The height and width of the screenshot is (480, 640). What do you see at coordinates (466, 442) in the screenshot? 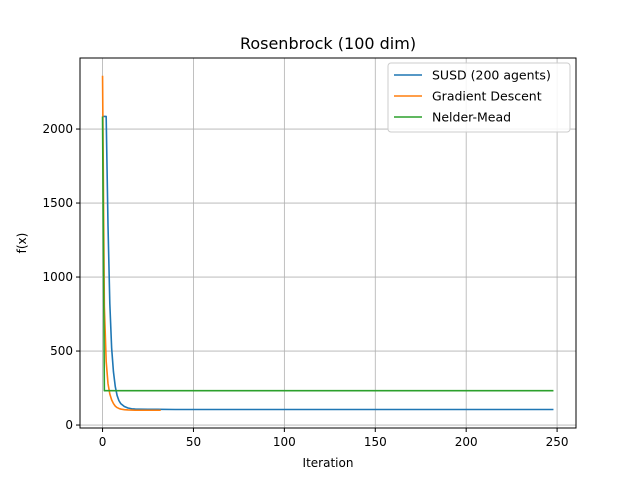
I see `x-tick-label: 200` at bounding box center [466, 442].